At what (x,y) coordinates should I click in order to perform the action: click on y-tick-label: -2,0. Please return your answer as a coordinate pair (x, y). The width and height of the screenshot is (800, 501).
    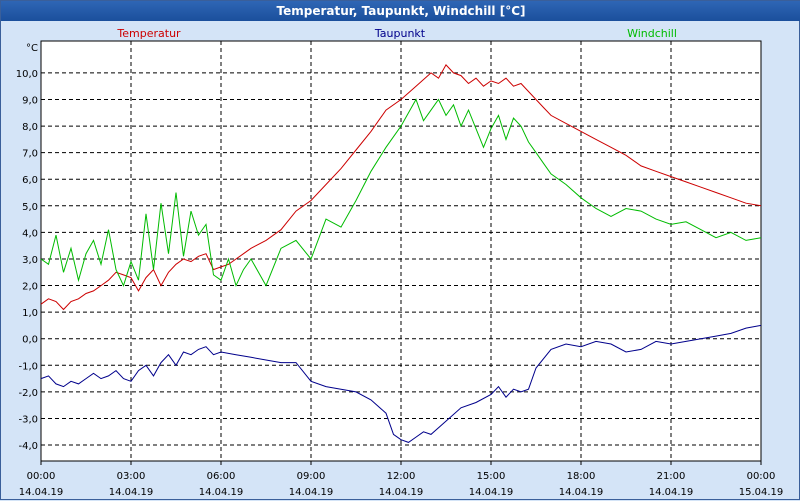
    Looking at the image, I should click on (28, 393).